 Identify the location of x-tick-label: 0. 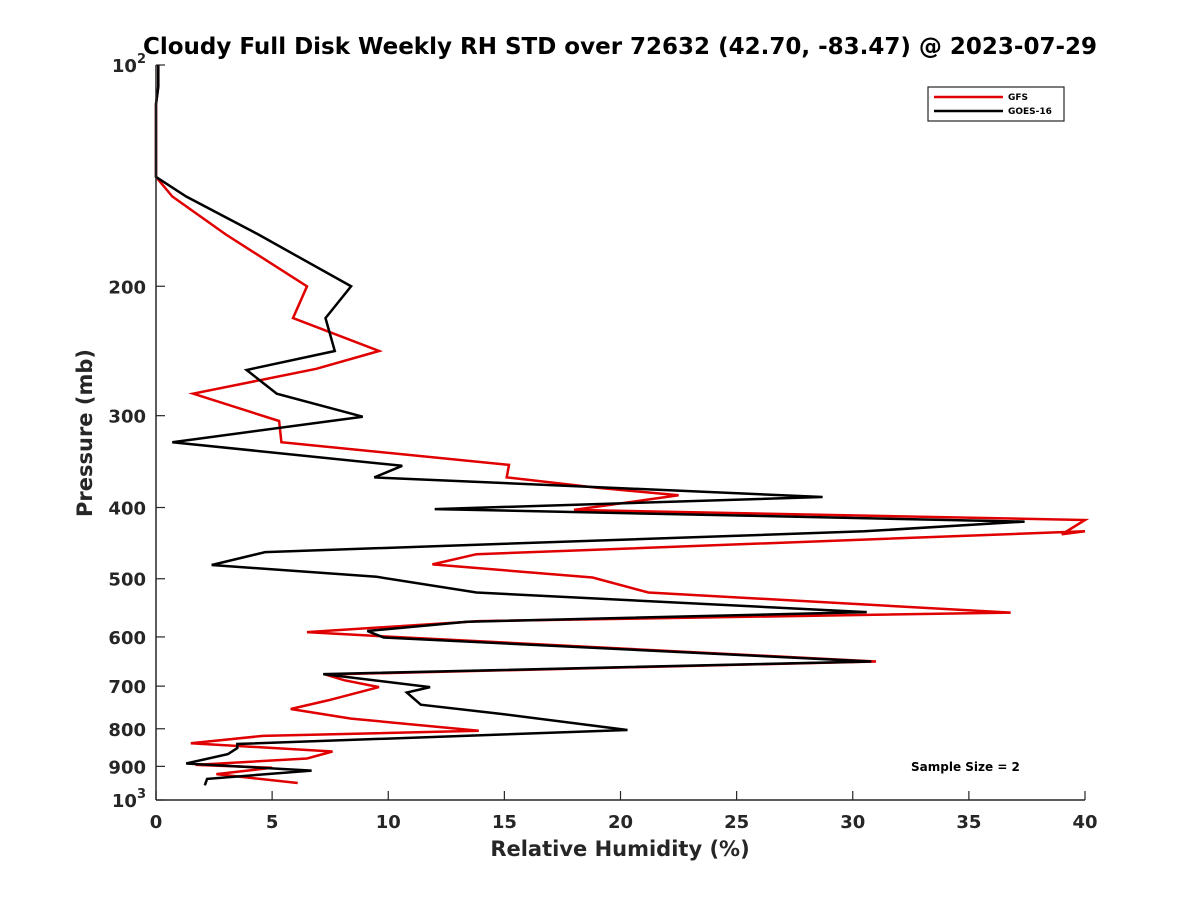
(156, 822).